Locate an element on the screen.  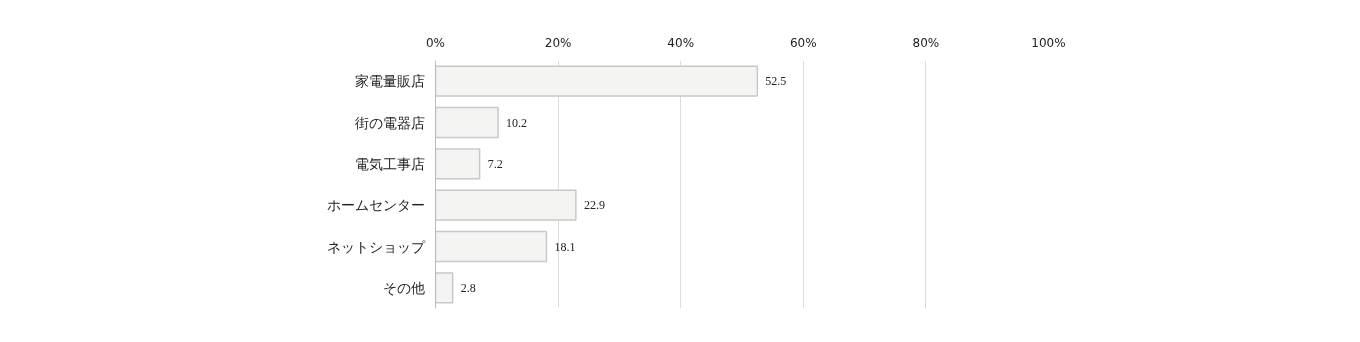
data-label: 22.9 is located at coordinates (594, 205).